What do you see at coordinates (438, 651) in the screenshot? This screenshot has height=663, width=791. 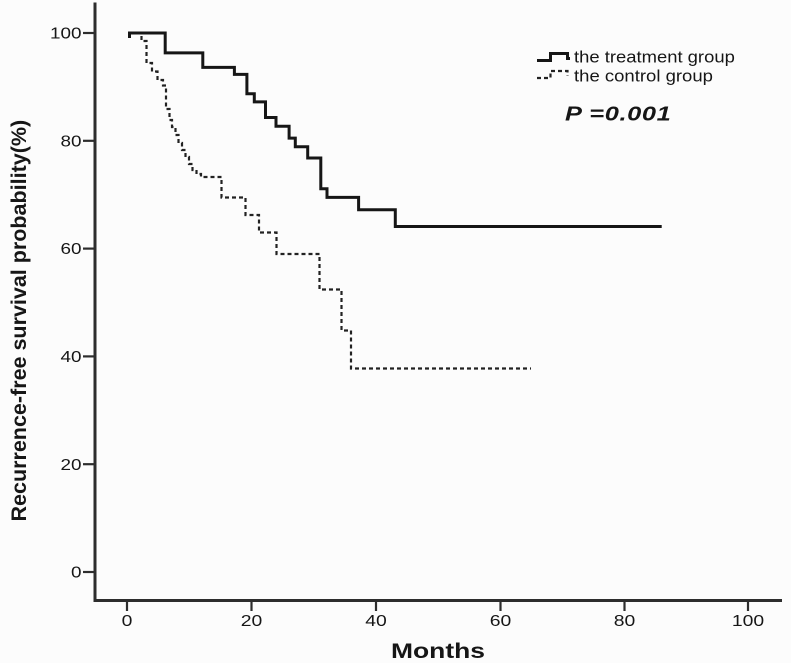 I see `svg-text: Months` at bounding box center [438, 651].